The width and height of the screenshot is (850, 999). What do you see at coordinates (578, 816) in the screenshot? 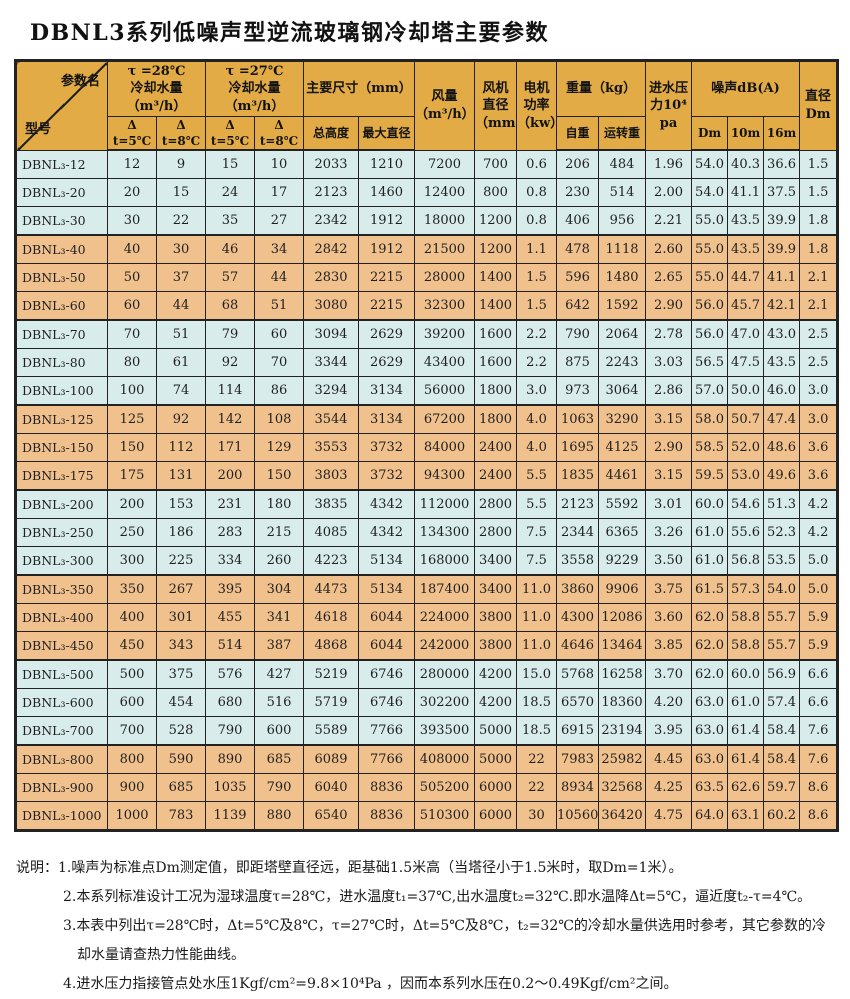
I see `value-cell: 10560` at bounding box center [578, 816].